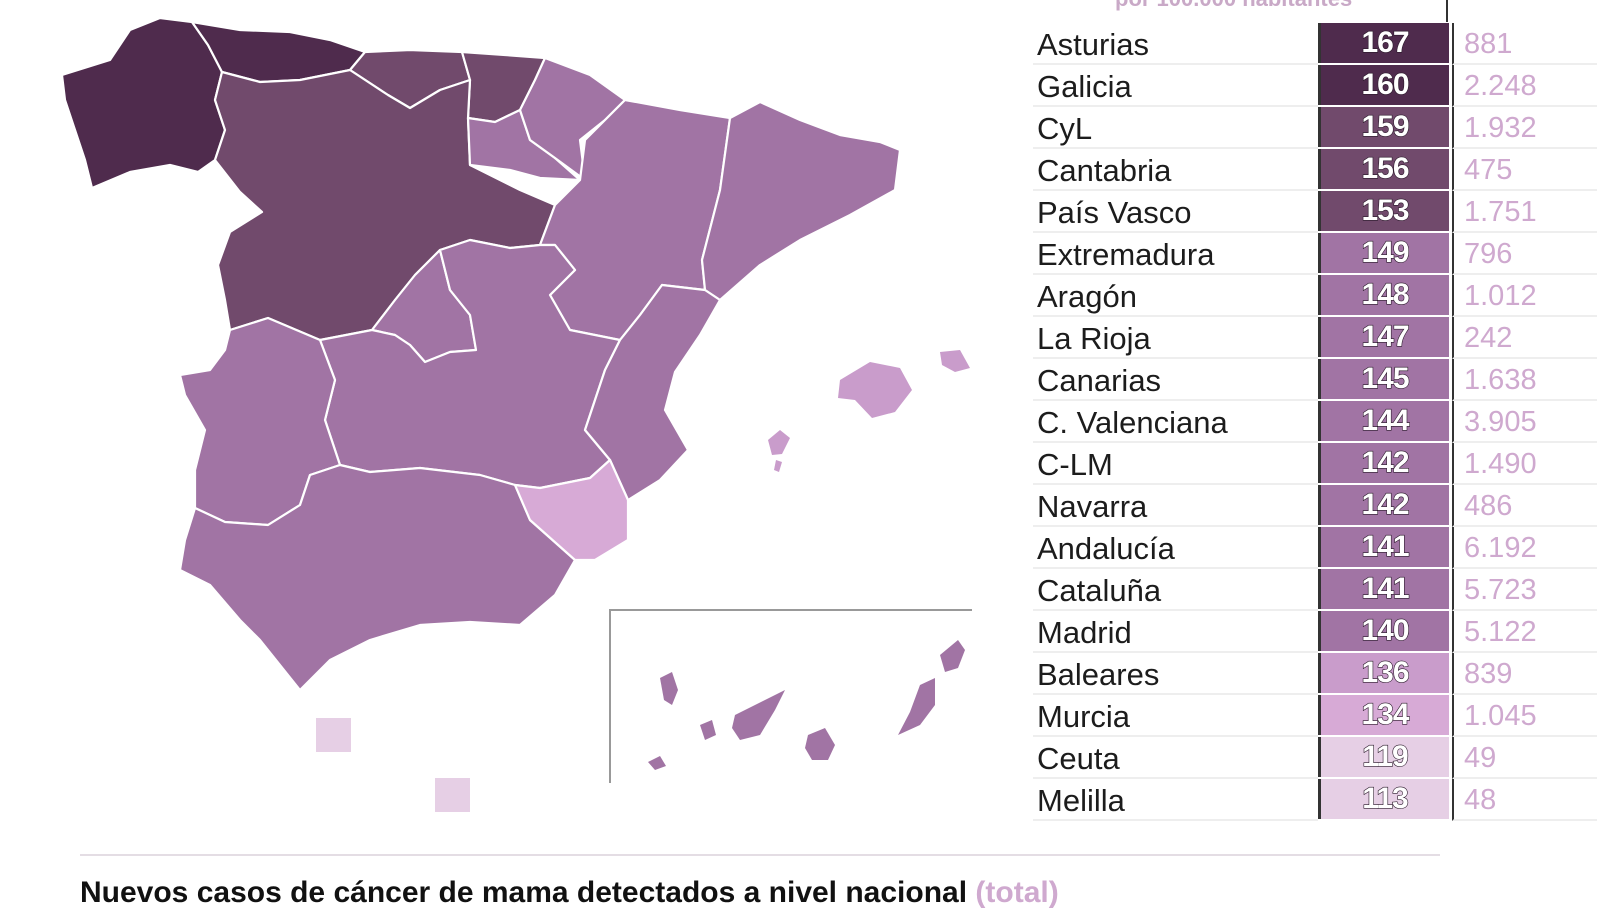 This screenshot has width=1600, height=910. I want to click on table-row: Murcia 134 1.045, so click(1315, 716).